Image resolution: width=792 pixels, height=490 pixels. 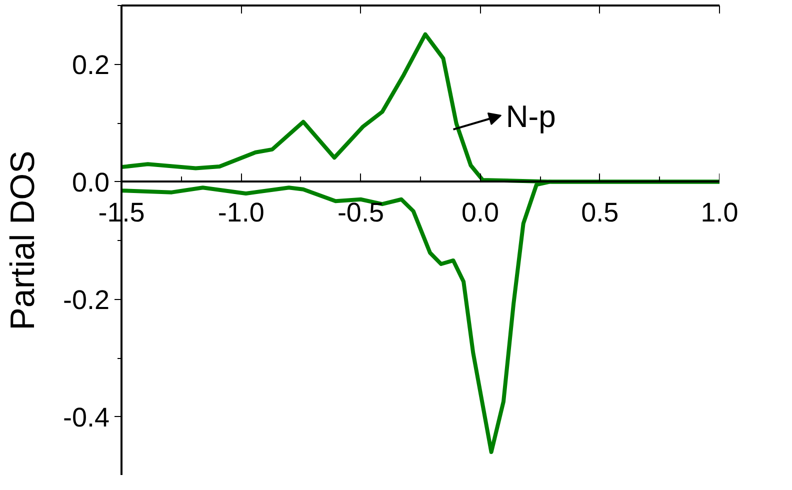 What do you see at coordinates (600, 213) in the screenshot?
I see `x-tick-label: 0.5` at bounding box center [600, 213].